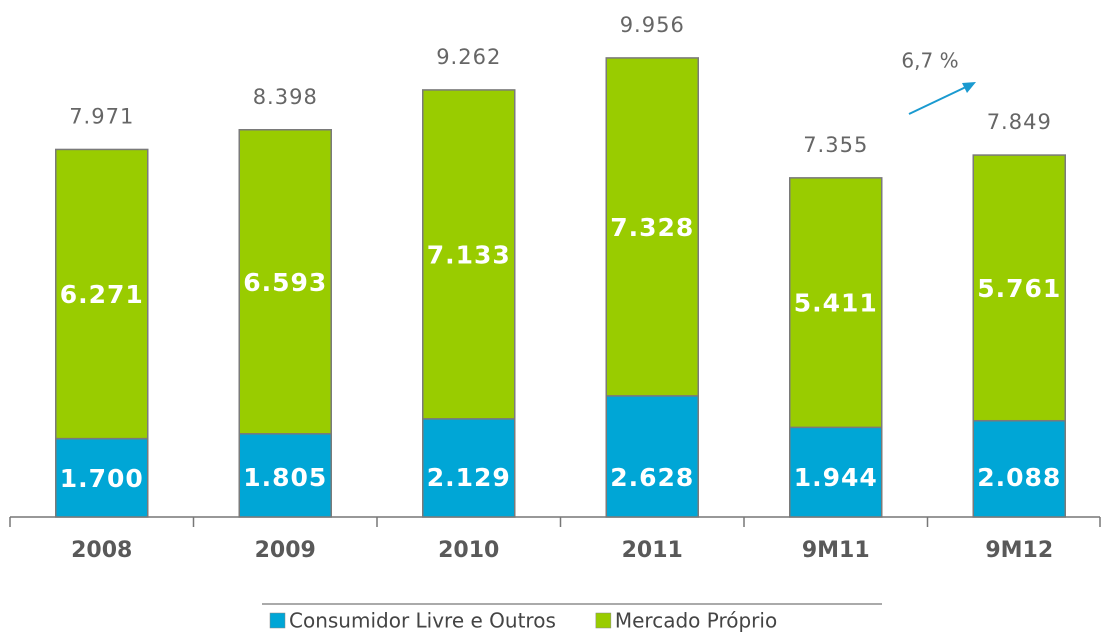 Image resolution: width=1111 pixels, height=638 pixels. What do you see at coordinates (836, 550) in the screenshot?
I see `x-tick-label: 9M11` at bounding box center [836, 550].